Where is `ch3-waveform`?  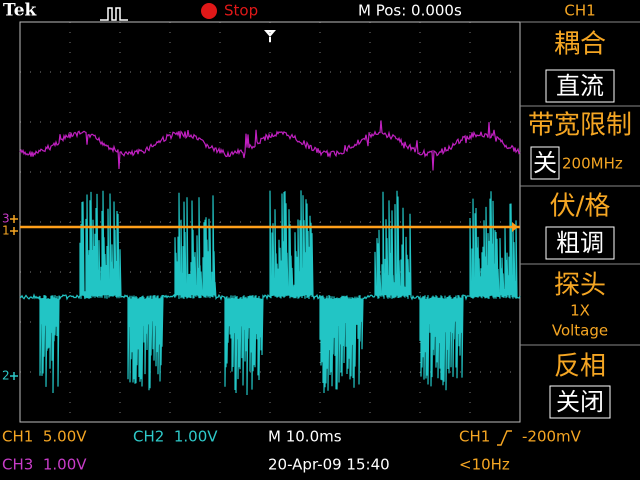 ch3-waveform is located at coordinates (270, 145).